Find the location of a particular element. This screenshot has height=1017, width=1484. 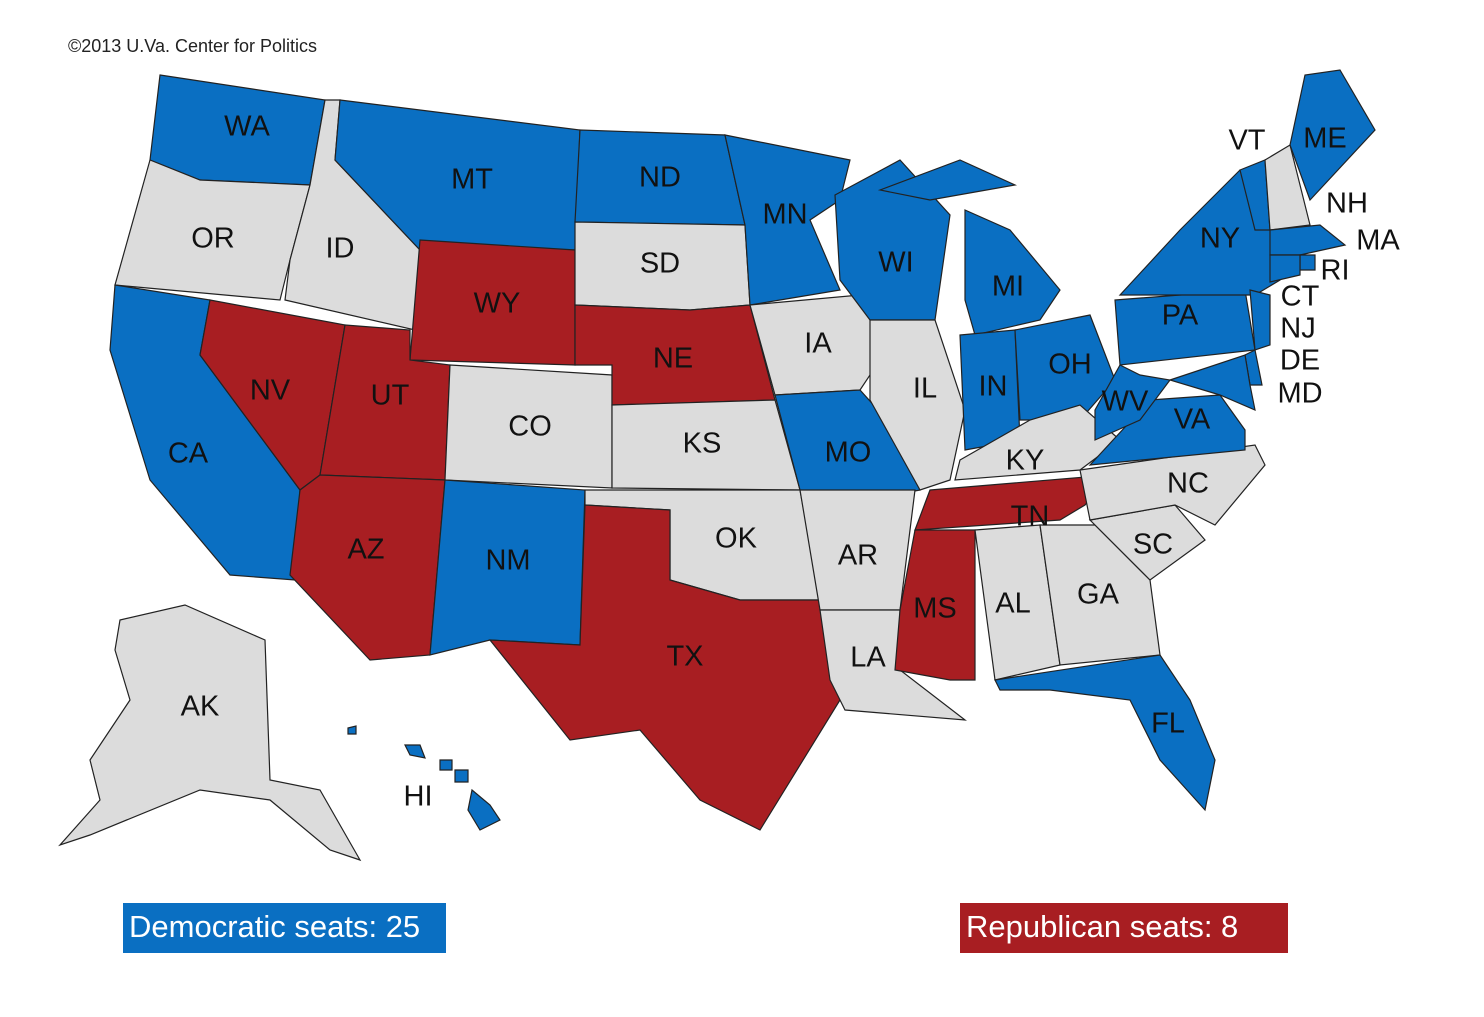

state-label: KS is located at coordinates (702, 444).